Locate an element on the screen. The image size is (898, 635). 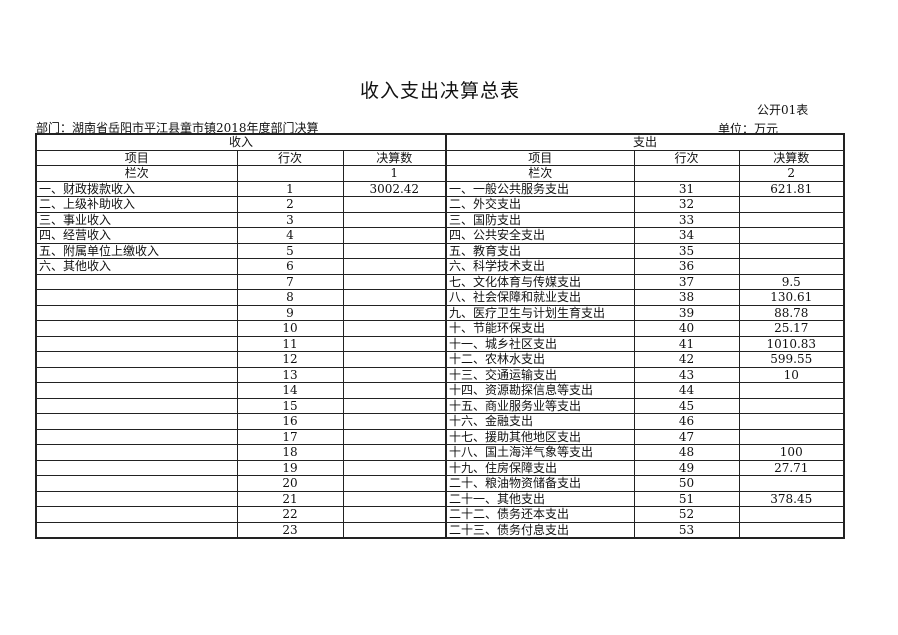
expense-item-cell: 十八、国土海洋气象等支出 is located at coordinates (540, 452).